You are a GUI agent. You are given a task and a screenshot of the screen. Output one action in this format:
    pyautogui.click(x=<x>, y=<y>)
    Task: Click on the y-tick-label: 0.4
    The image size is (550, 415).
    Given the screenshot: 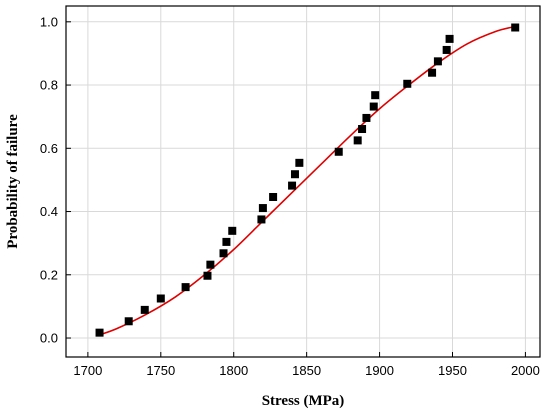 What is the action you would take?
    pyautogui.click(x=49, y=211)
    